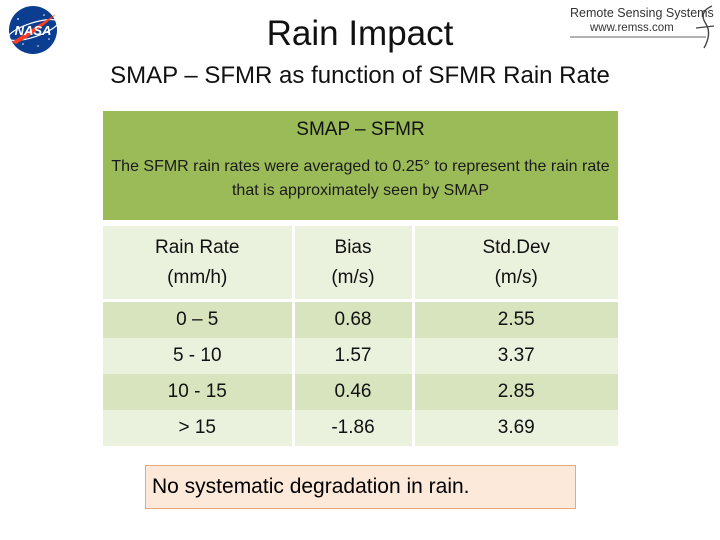 Image resolution: width=720 pixels, height=540 pixels. Describe the element at coordinates (352, 356) in the screenshot. I see `cell-bias: 1.57` at that location.